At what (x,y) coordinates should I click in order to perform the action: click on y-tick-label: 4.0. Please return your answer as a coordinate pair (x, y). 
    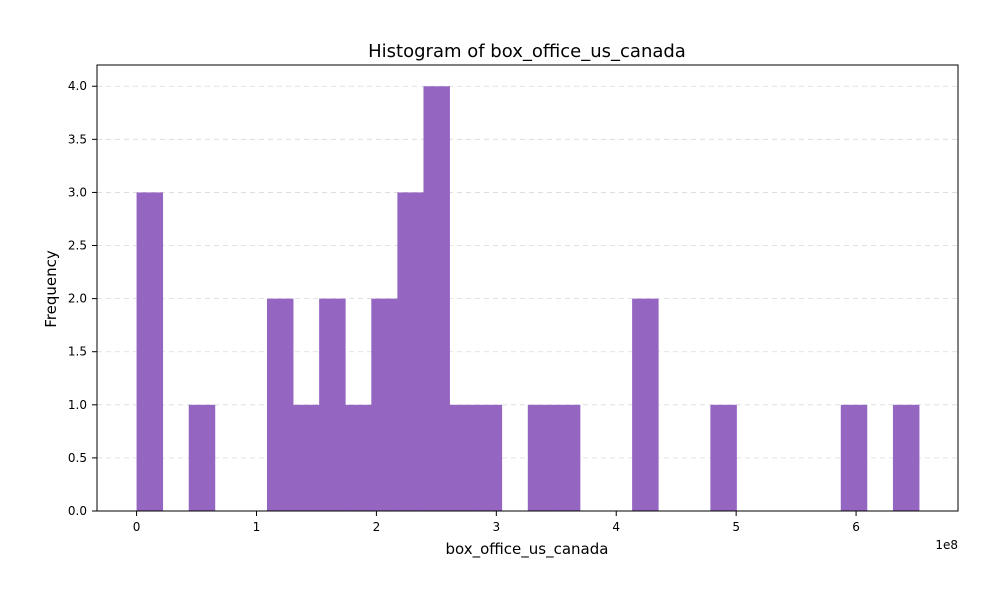
    Looking at the image, I should click on (77, 86).